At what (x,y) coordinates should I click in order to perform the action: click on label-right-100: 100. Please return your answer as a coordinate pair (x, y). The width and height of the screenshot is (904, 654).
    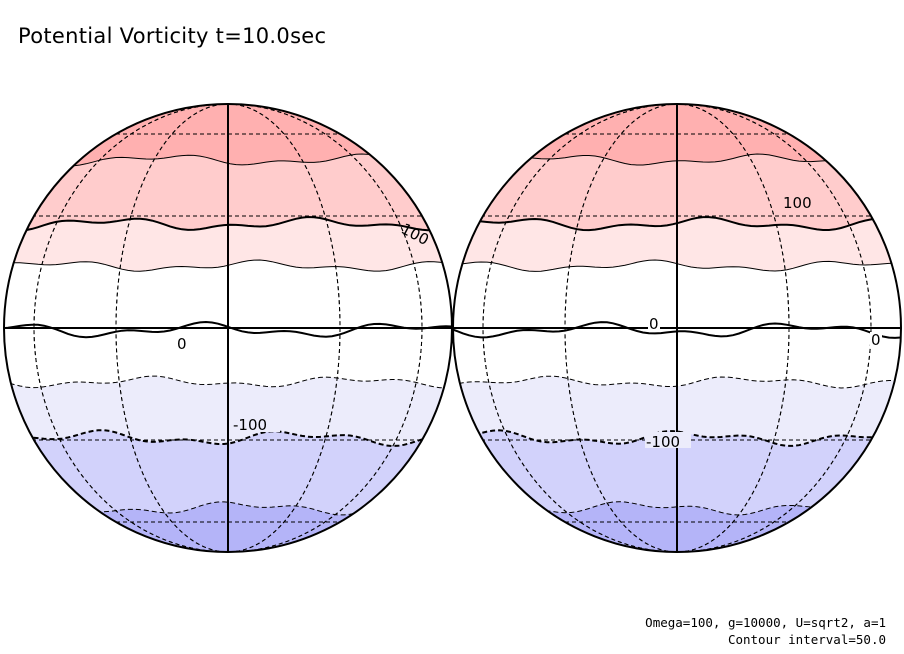
    Looking at the image, I should click on (797, 203).